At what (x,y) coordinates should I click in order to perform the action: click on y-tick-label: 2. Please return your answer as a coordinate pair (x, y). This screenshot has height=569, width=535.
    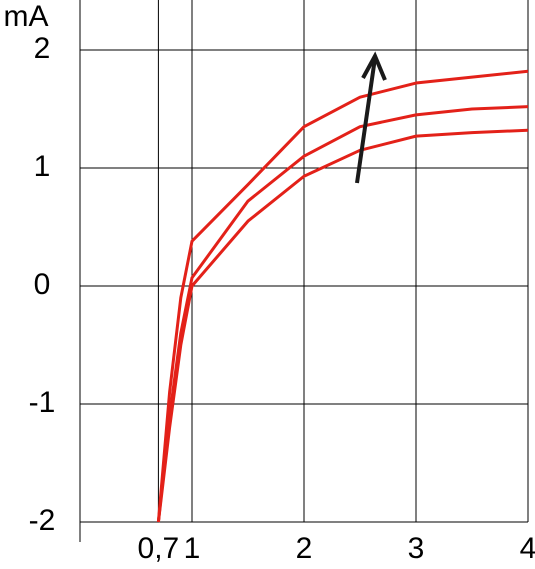
    Looking at the image, I should click on (42, 48).